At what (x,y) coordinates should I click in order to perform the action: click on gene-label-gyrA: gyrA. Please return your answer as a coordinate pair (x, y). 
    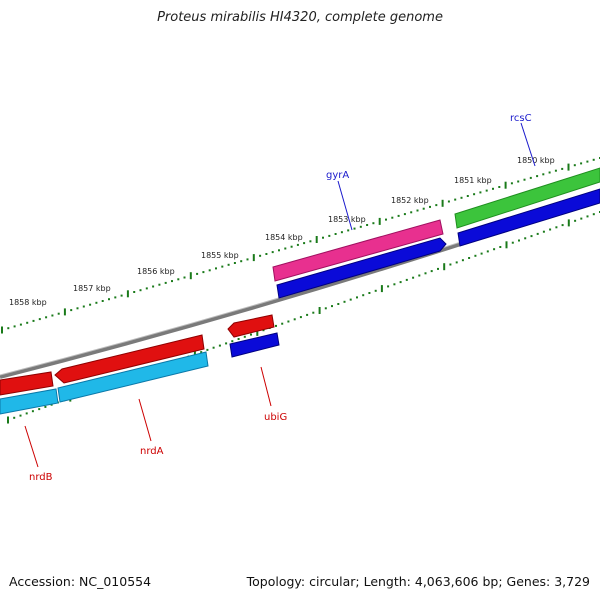
    Looking at the image, I should click on (337, 175).